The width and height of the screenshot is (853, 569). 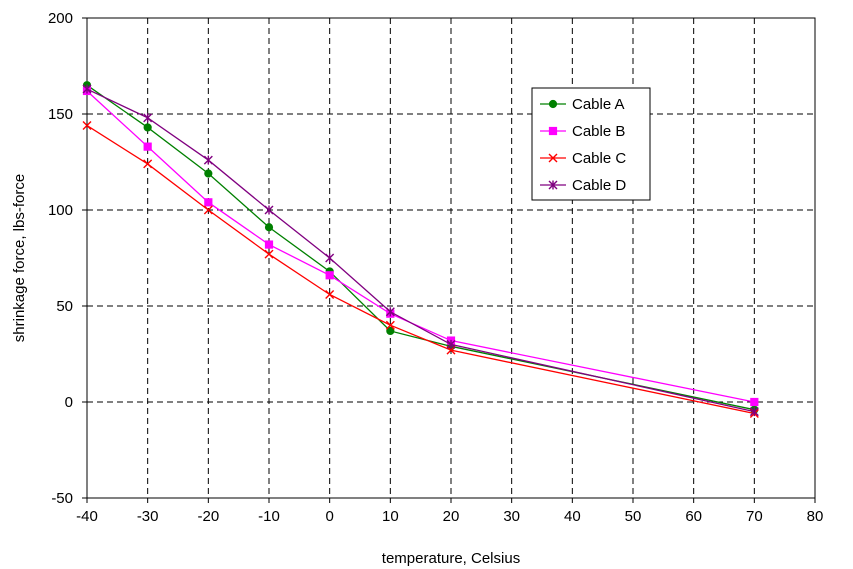 What do you see at coordinates (67, 258) in the screenshot?
I see `y-axis: -50 0 50 100 150 200` at bounding box center [67, 258].